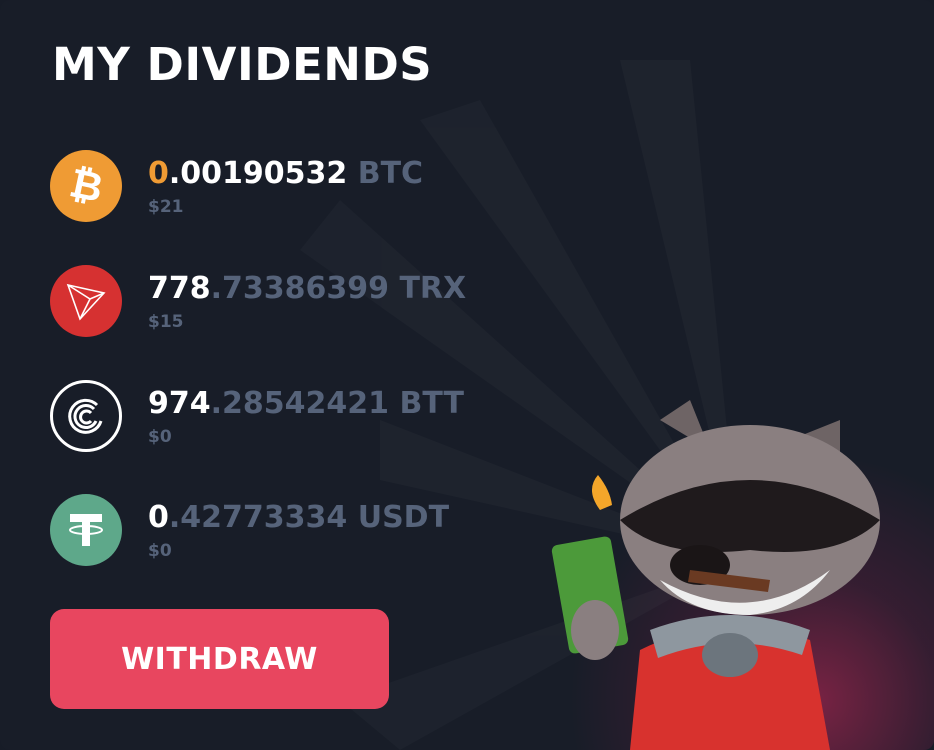 The width and height of the screenshot is (934, 750). I want to click on amount-decimals: .28542421, so click(300, 403).